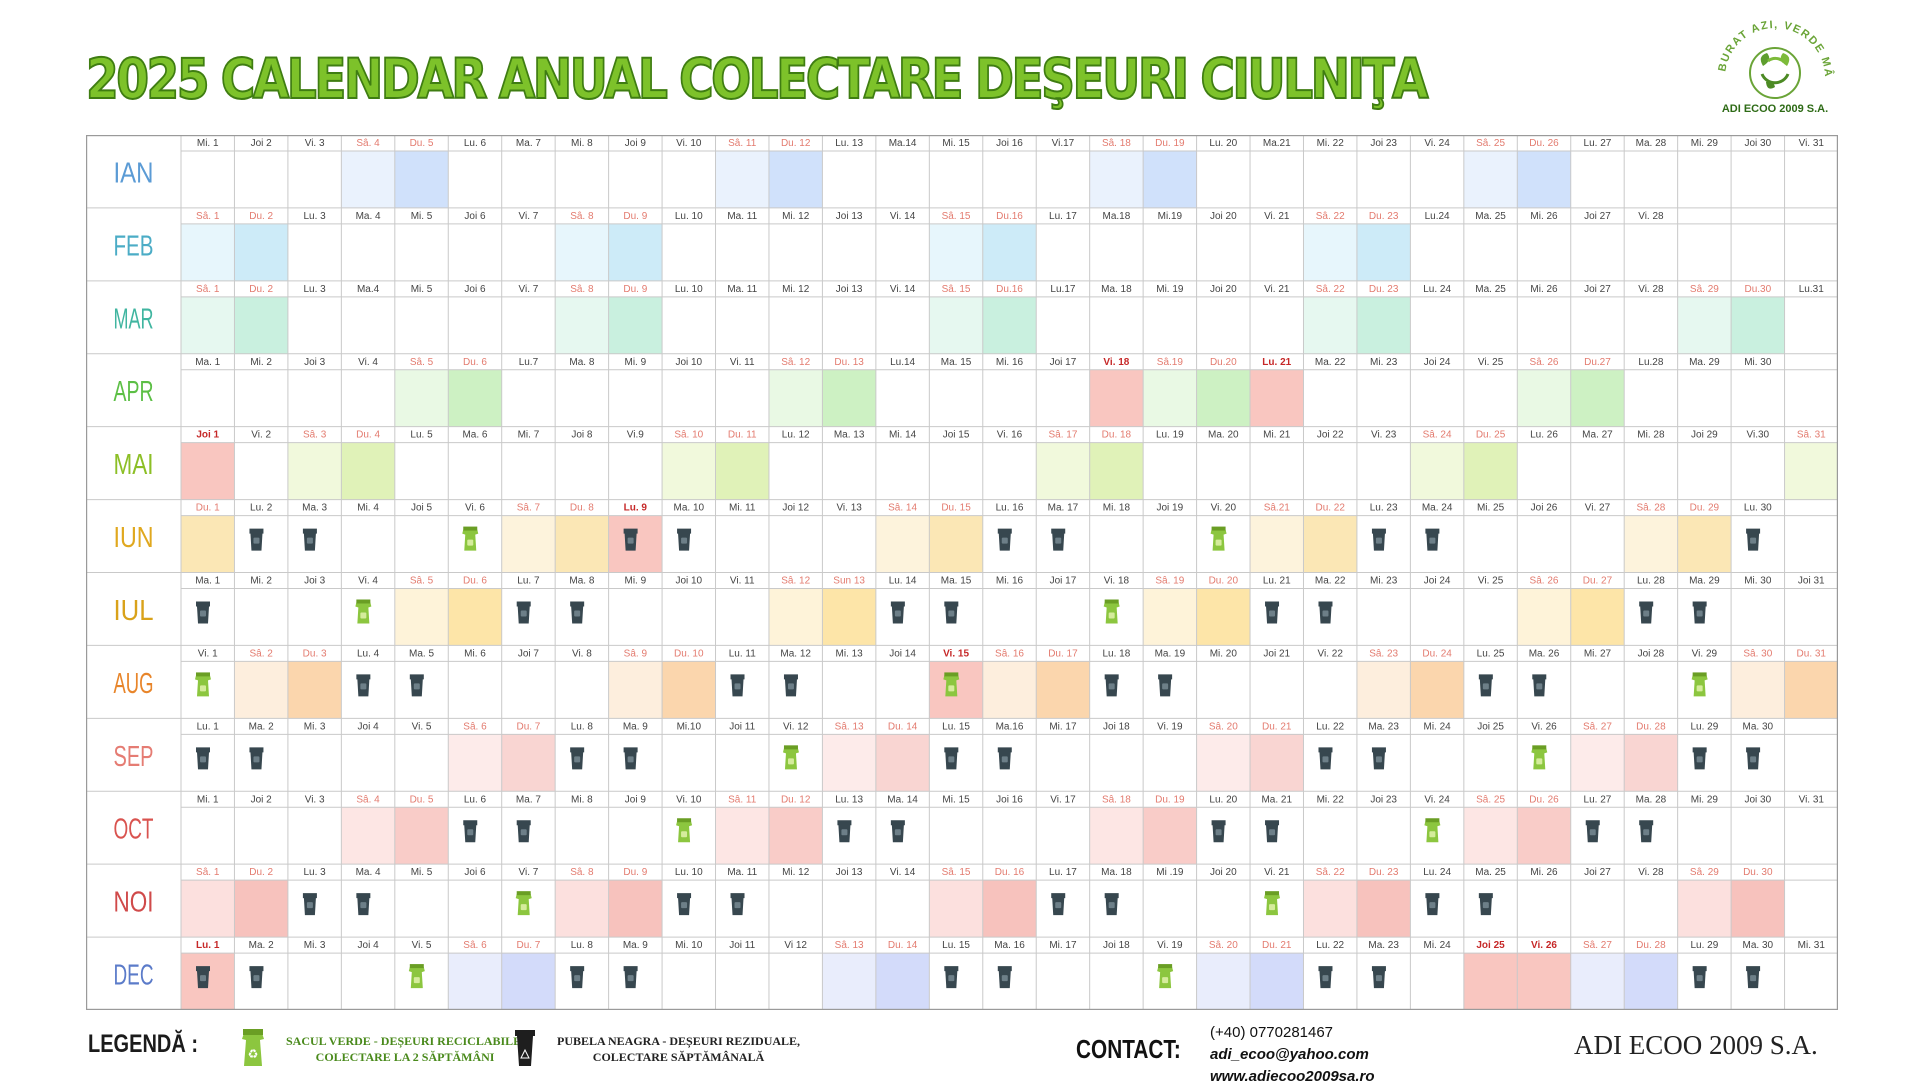 This screenshot has width=1920, height=1085. Describe the element at coordinates (1544, 872) in the screenshot. I see `day-label: Mi. 26` at that location.